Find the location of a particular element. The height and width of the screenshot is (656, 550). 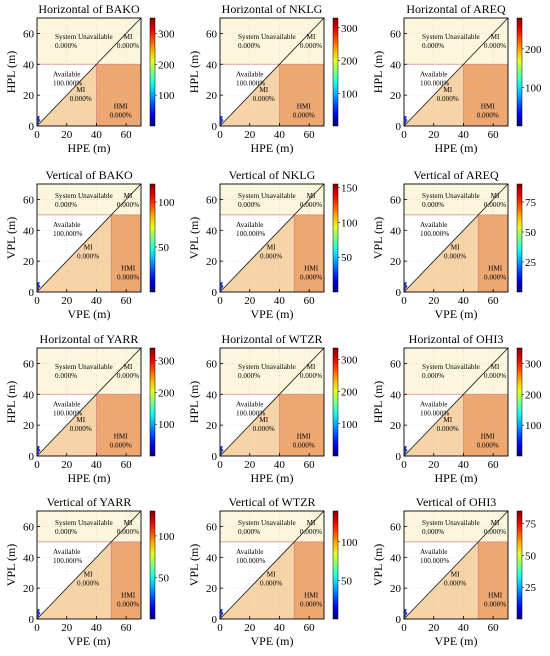

chart-title: Vertical of BAKO is located at coordinates (89, 175).